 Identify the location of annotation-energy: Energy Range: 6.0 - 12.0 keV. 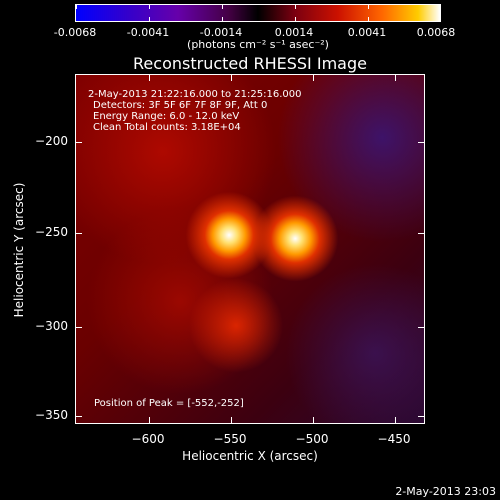
(166, 116).